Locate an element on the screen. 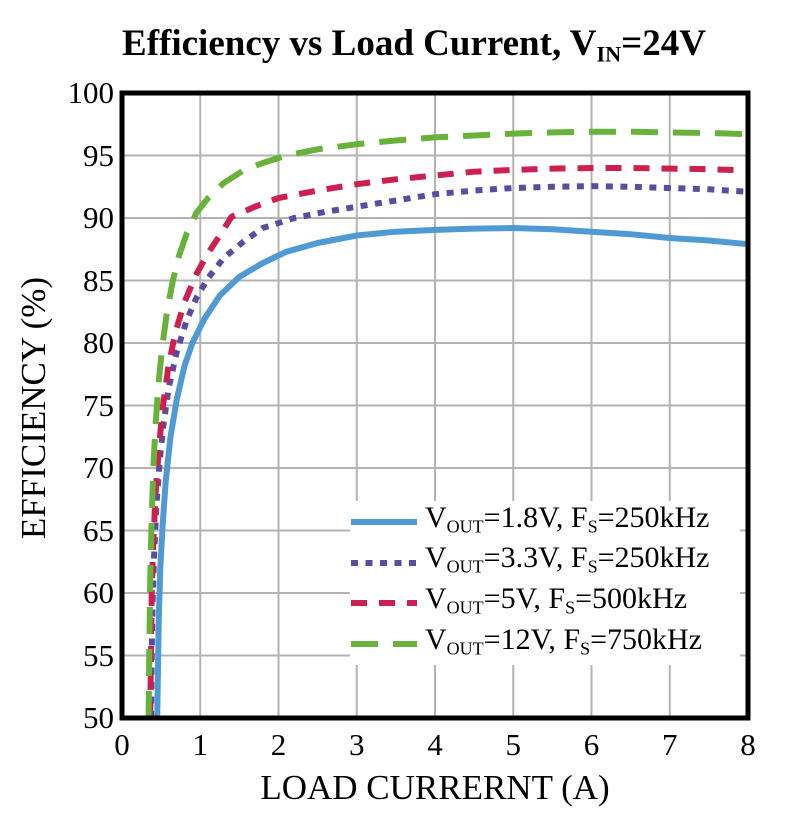 The width and height of the screenshot is (792, 836). legend-item-3v3: VOUT=3.3V, FS=250kHz is located at coordinates (545, 561).